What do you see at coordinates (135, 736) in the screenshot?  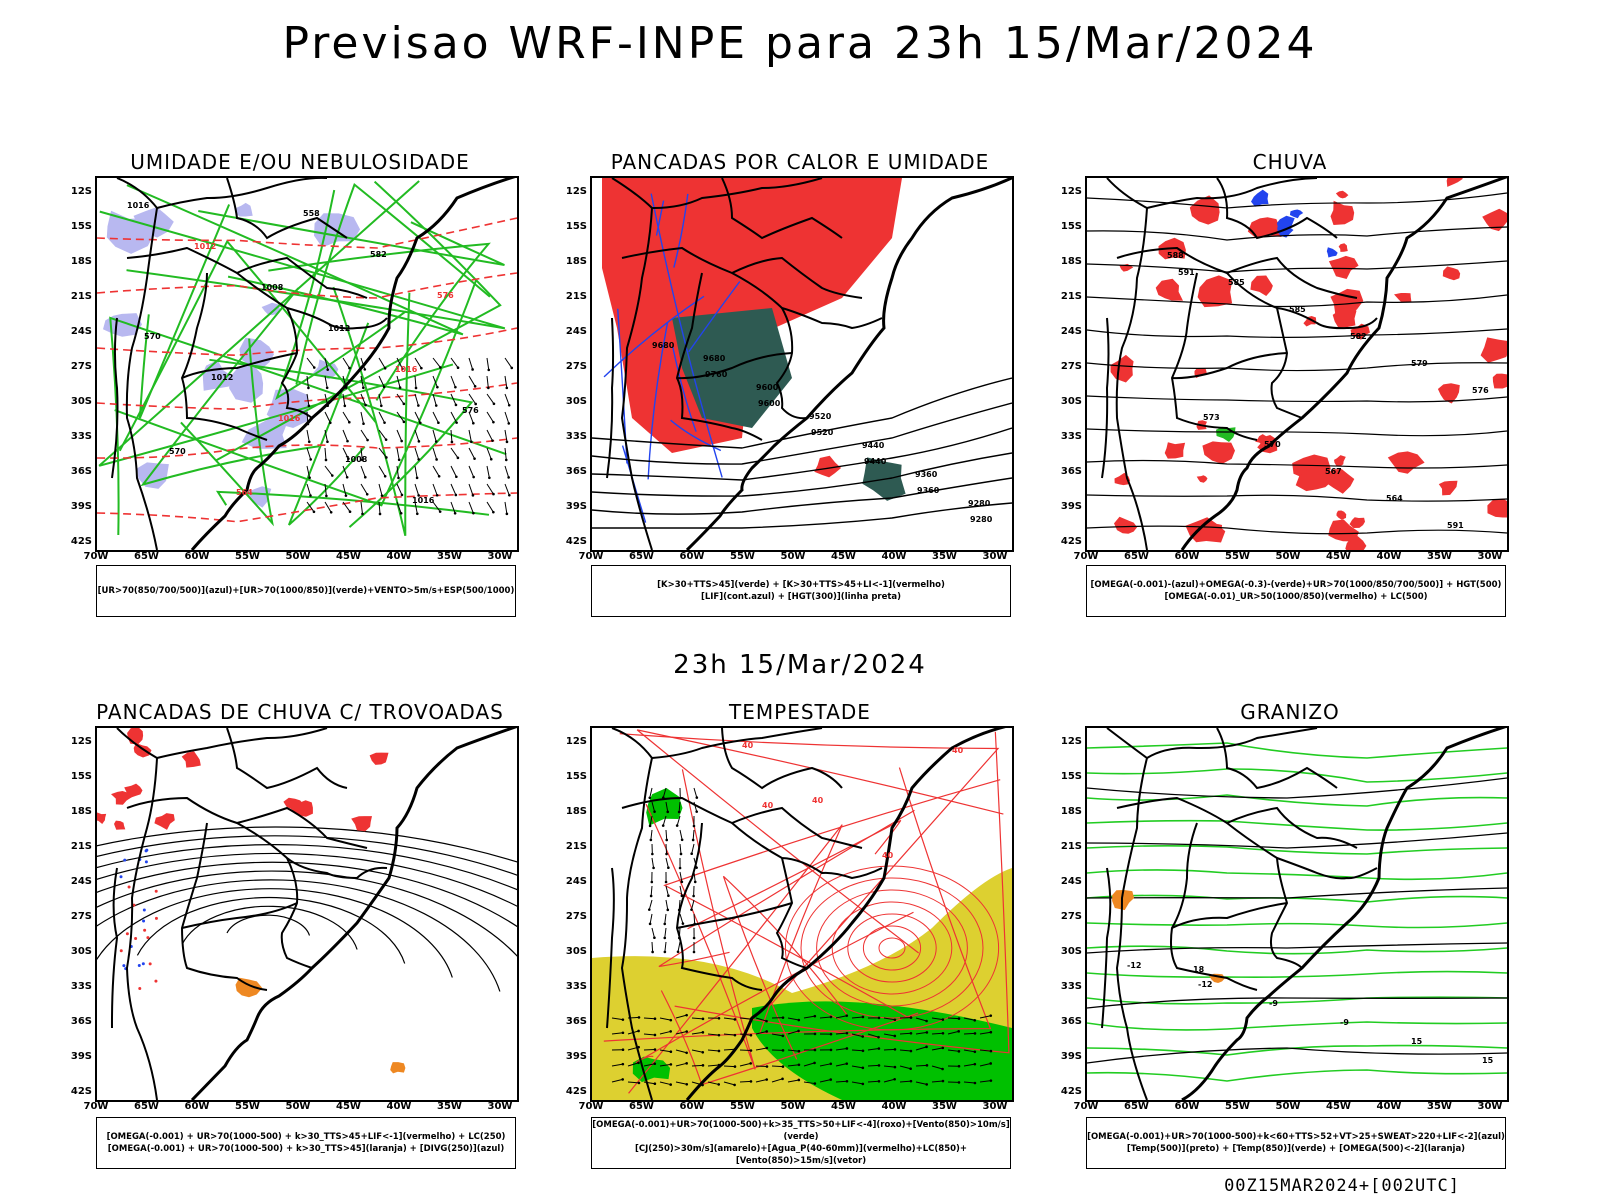 I see `thunder-area-red` at bounding box center [135, 736].